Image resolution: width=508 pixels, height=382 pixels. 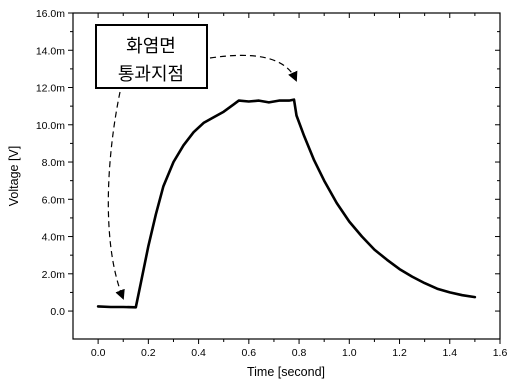 I want to click on y-axis-title: Voltage [V], so click(x=14, y=176).